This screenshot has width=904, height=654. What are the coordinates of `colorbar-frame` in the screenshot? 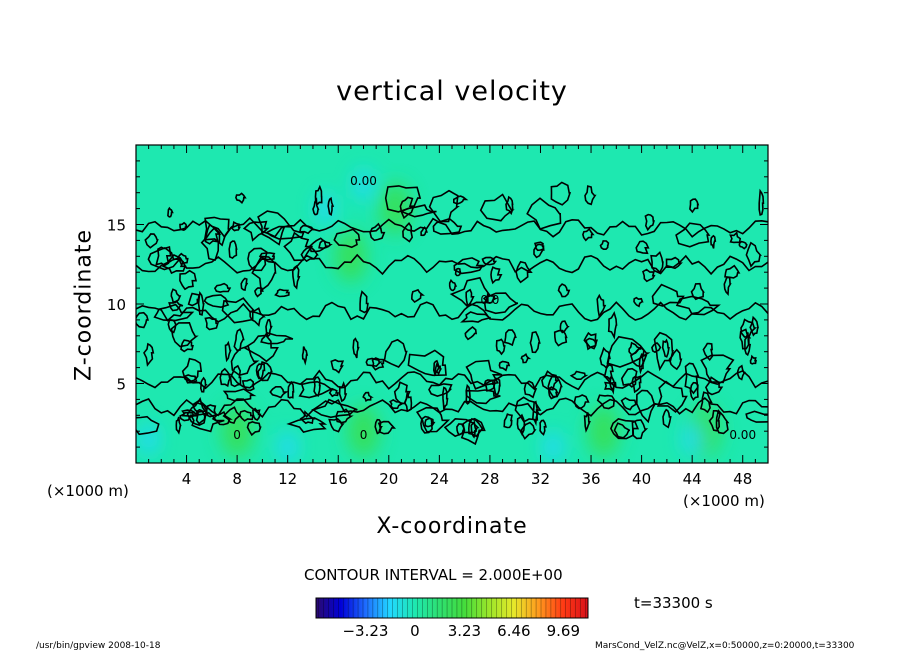 It's located at (452, 608).